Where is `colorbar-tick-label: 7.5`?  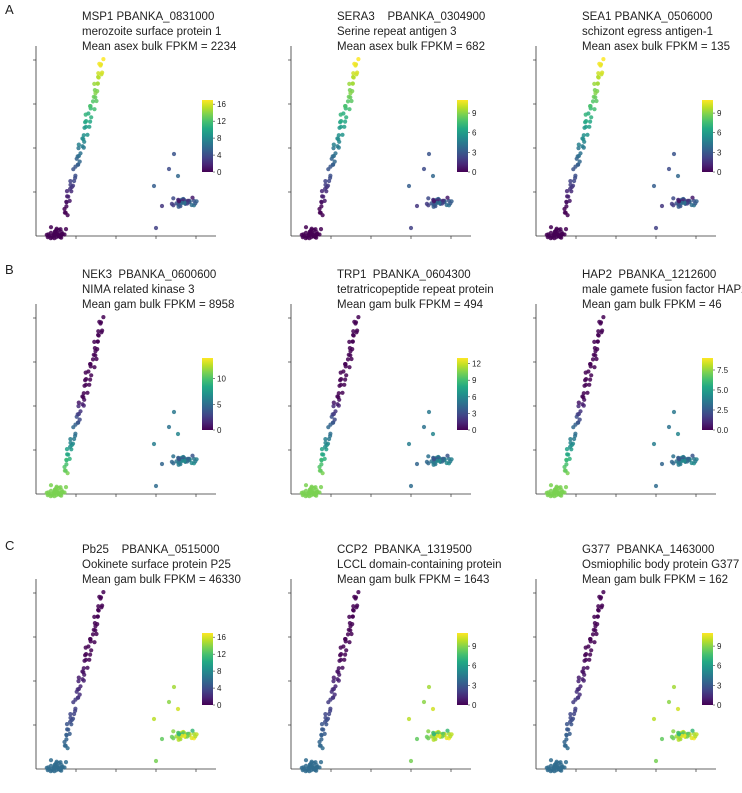 colorbar-tick-label: 7.5 is located at coordinates (723, 370).